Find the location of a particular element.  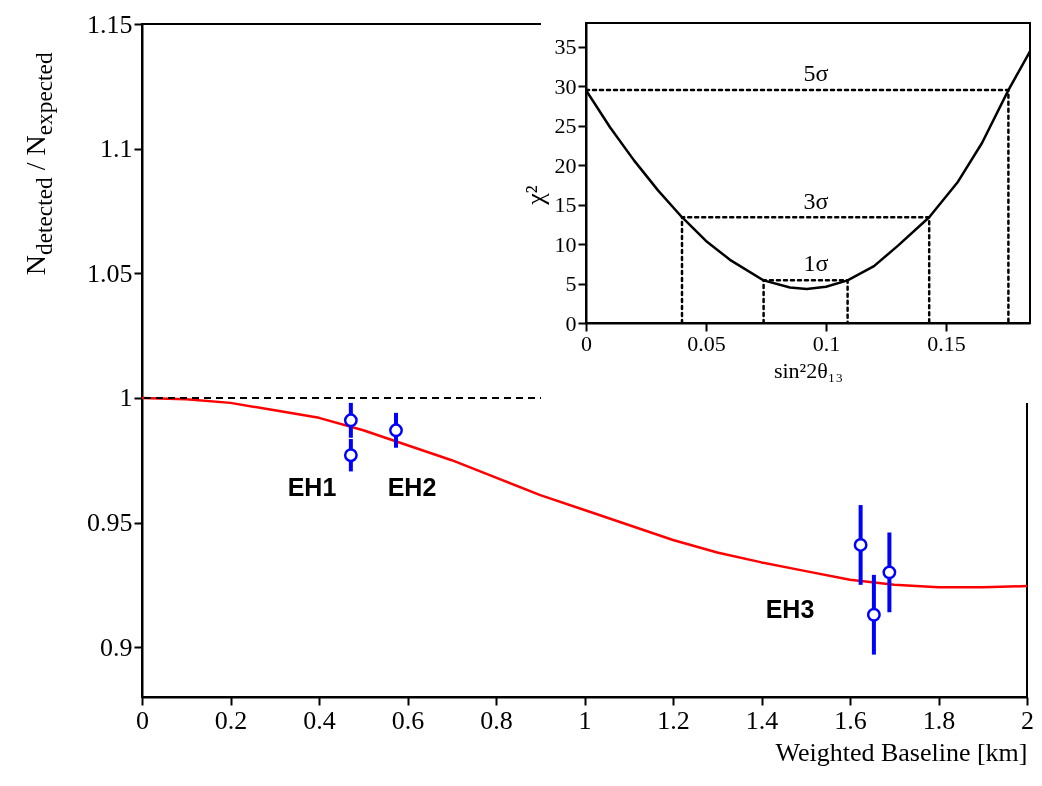

y-tick-label: 1.1 is located at coordinates (116, 149).